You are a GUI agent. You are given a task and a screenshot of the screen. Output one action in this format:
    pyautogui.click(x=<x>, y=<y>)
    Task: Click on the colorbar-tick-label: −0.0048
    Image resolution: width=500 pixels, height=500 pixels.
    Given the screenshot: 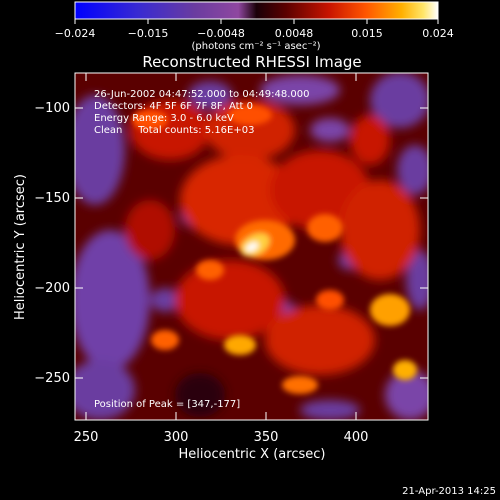 What is the action you would take?
    pyautogui.click(x=221, y=33)
    